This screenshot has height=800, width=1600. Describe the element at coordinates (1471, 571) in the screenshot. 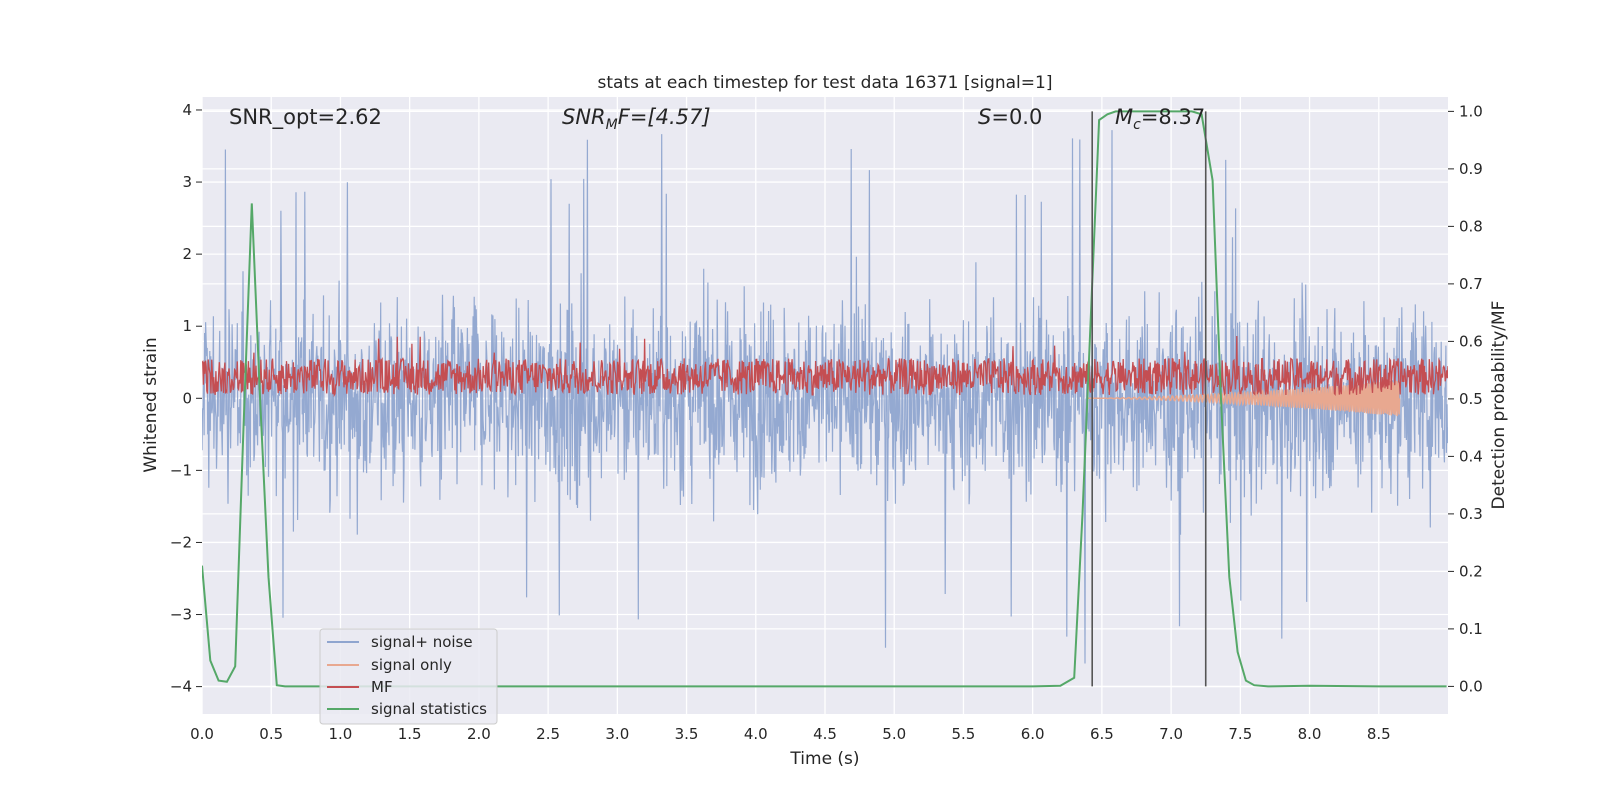

I see `y-right-tick-label: 0.2` at that location.